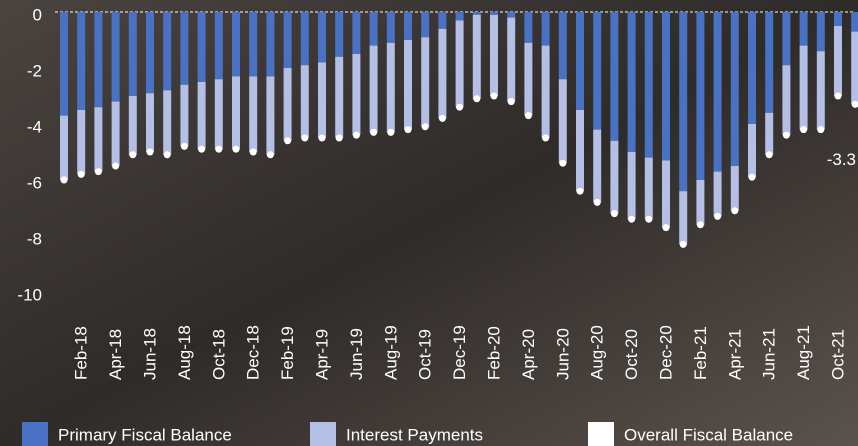 This screenshot has height=446, width=858. Describe the element at coordinates (184, 352) in the screenshot. I see `x-tick-label: Aug-18` at that location.